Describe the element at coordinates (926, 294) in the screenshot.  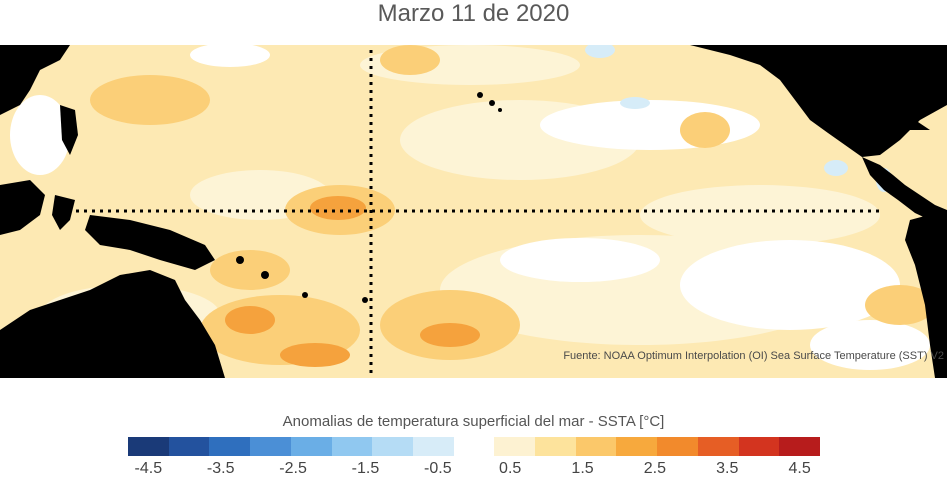
I see `land-south-america` at that location.